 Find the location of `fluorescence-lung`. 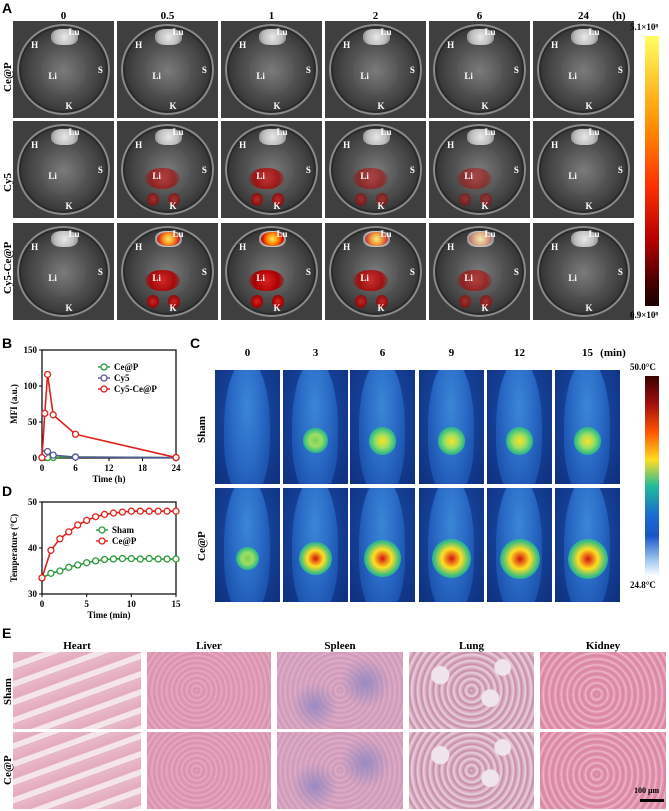

fluorescence-lung is located at coordinates (480, 239).